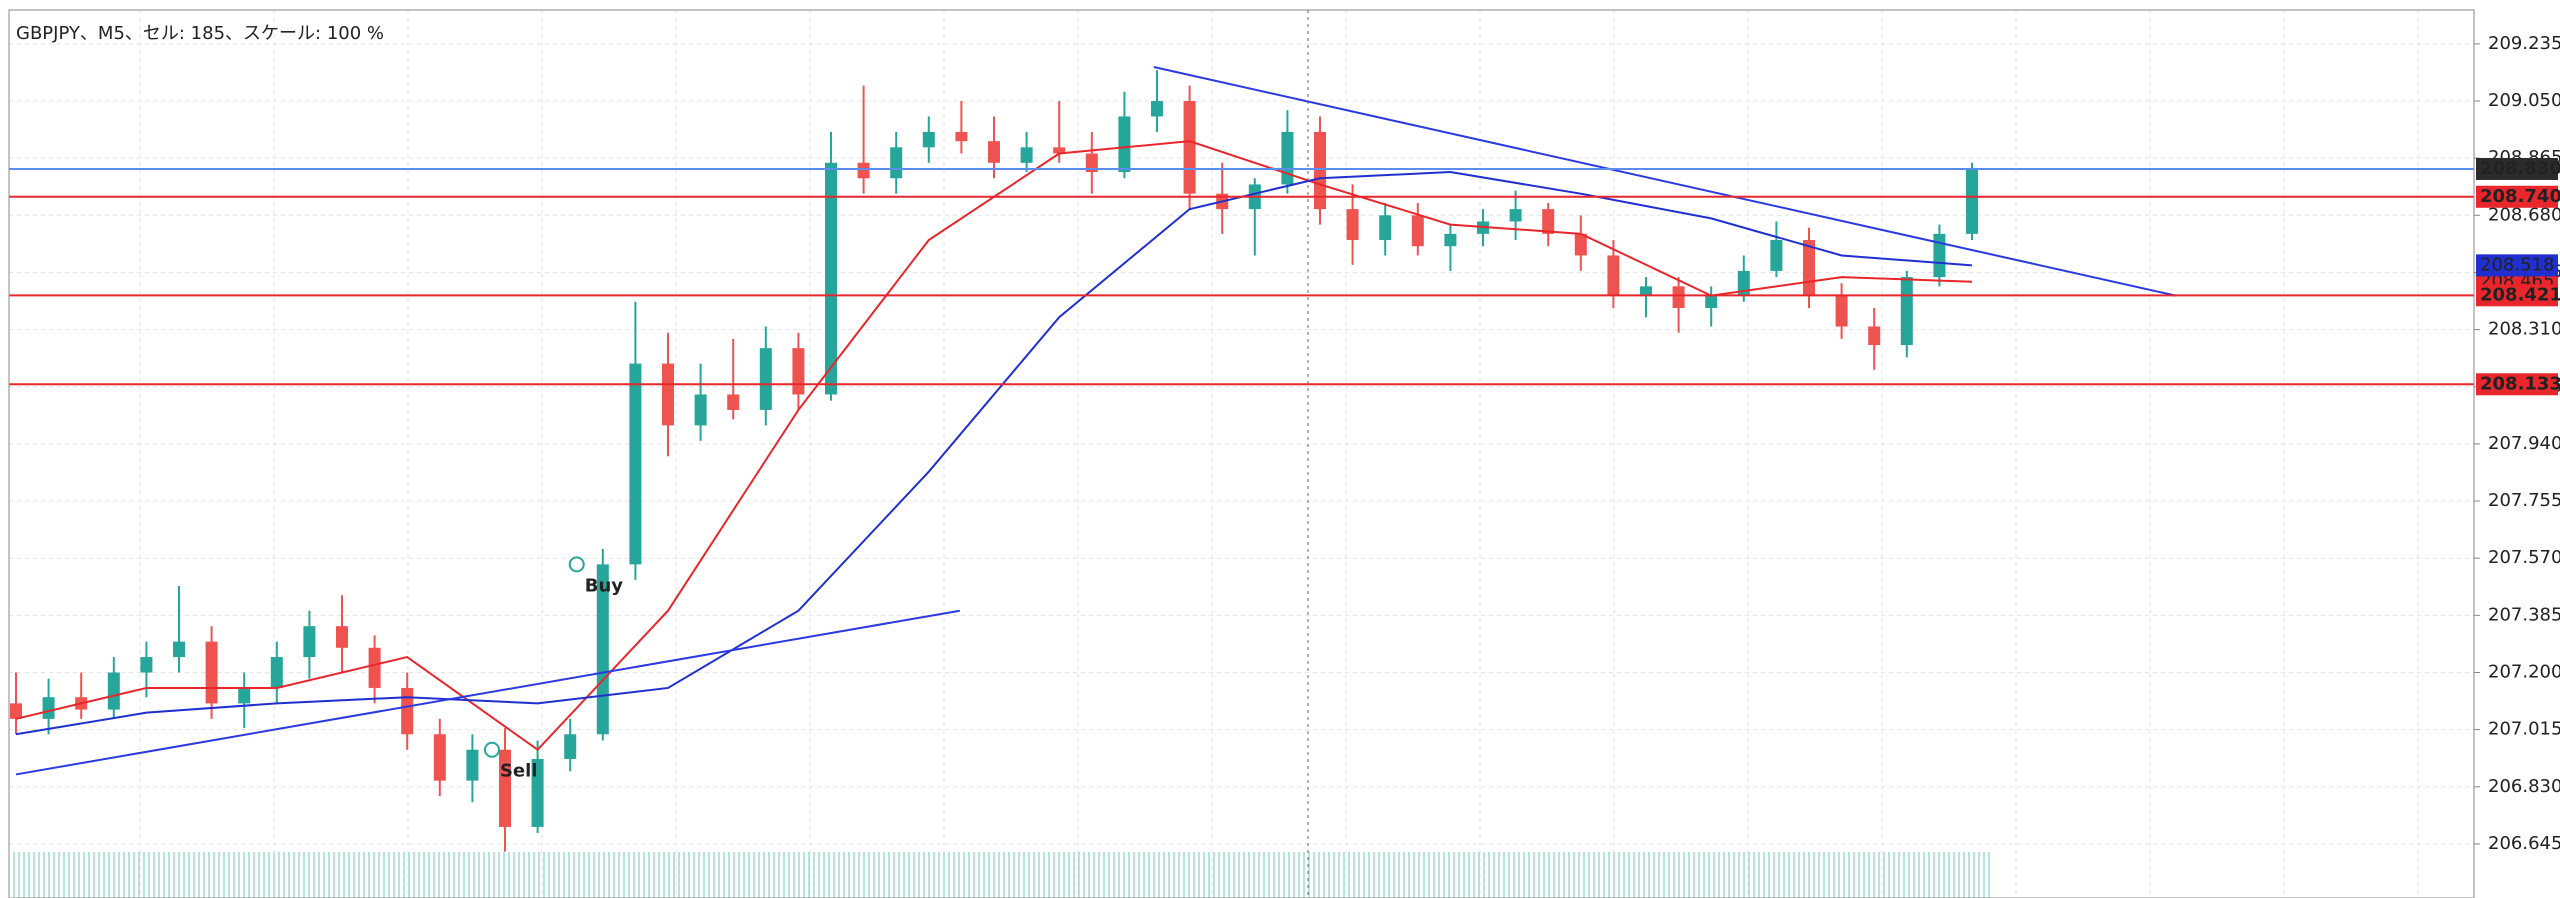 The image size is (2560, 898). Describe the element at coordinates (2524, 443) in the screenshot. I see `y-tick-label: 207.940` at that location.